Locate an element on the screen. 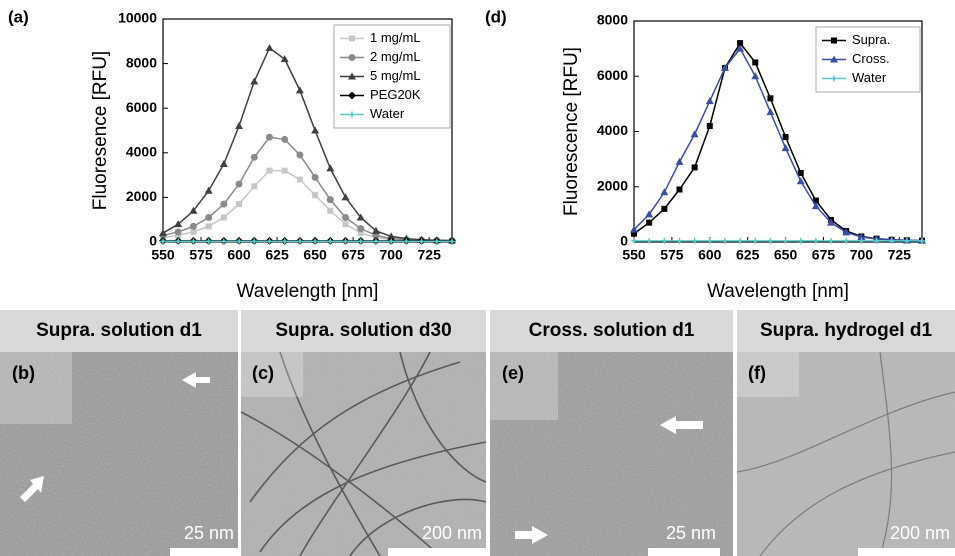  panel-title: Cross. solution d1 is located at coordinates (611, 331).